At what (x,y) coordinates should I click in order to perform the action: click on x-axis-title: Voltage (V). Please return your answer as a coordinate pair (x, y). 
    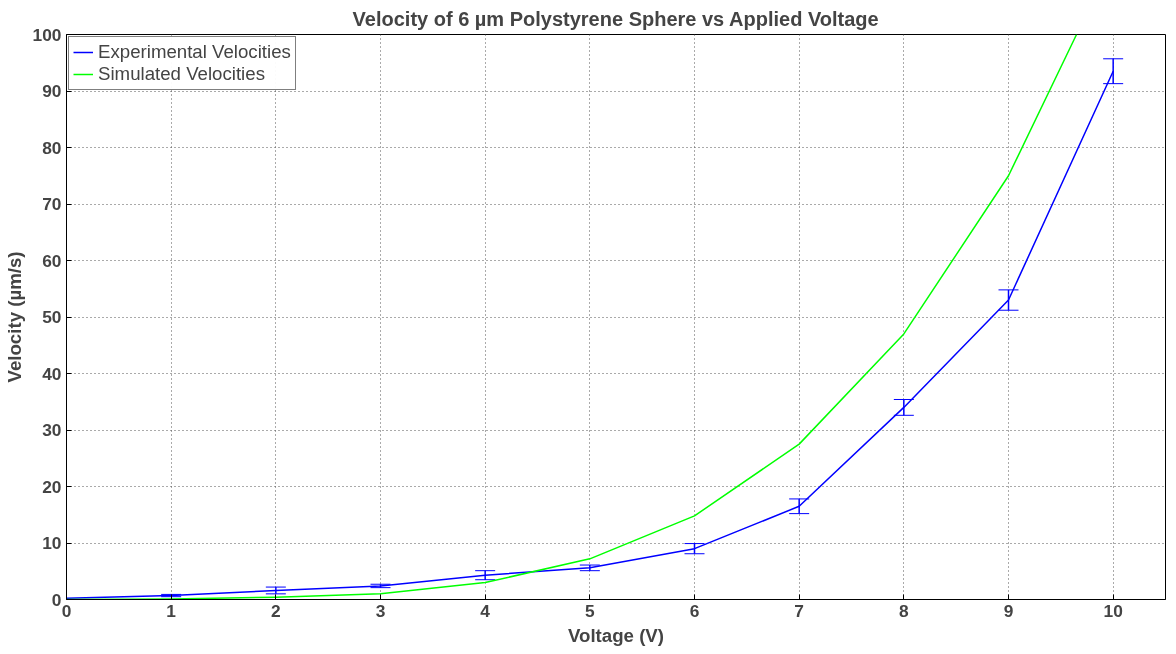
    Looking at the image, I should click on (616, 635).